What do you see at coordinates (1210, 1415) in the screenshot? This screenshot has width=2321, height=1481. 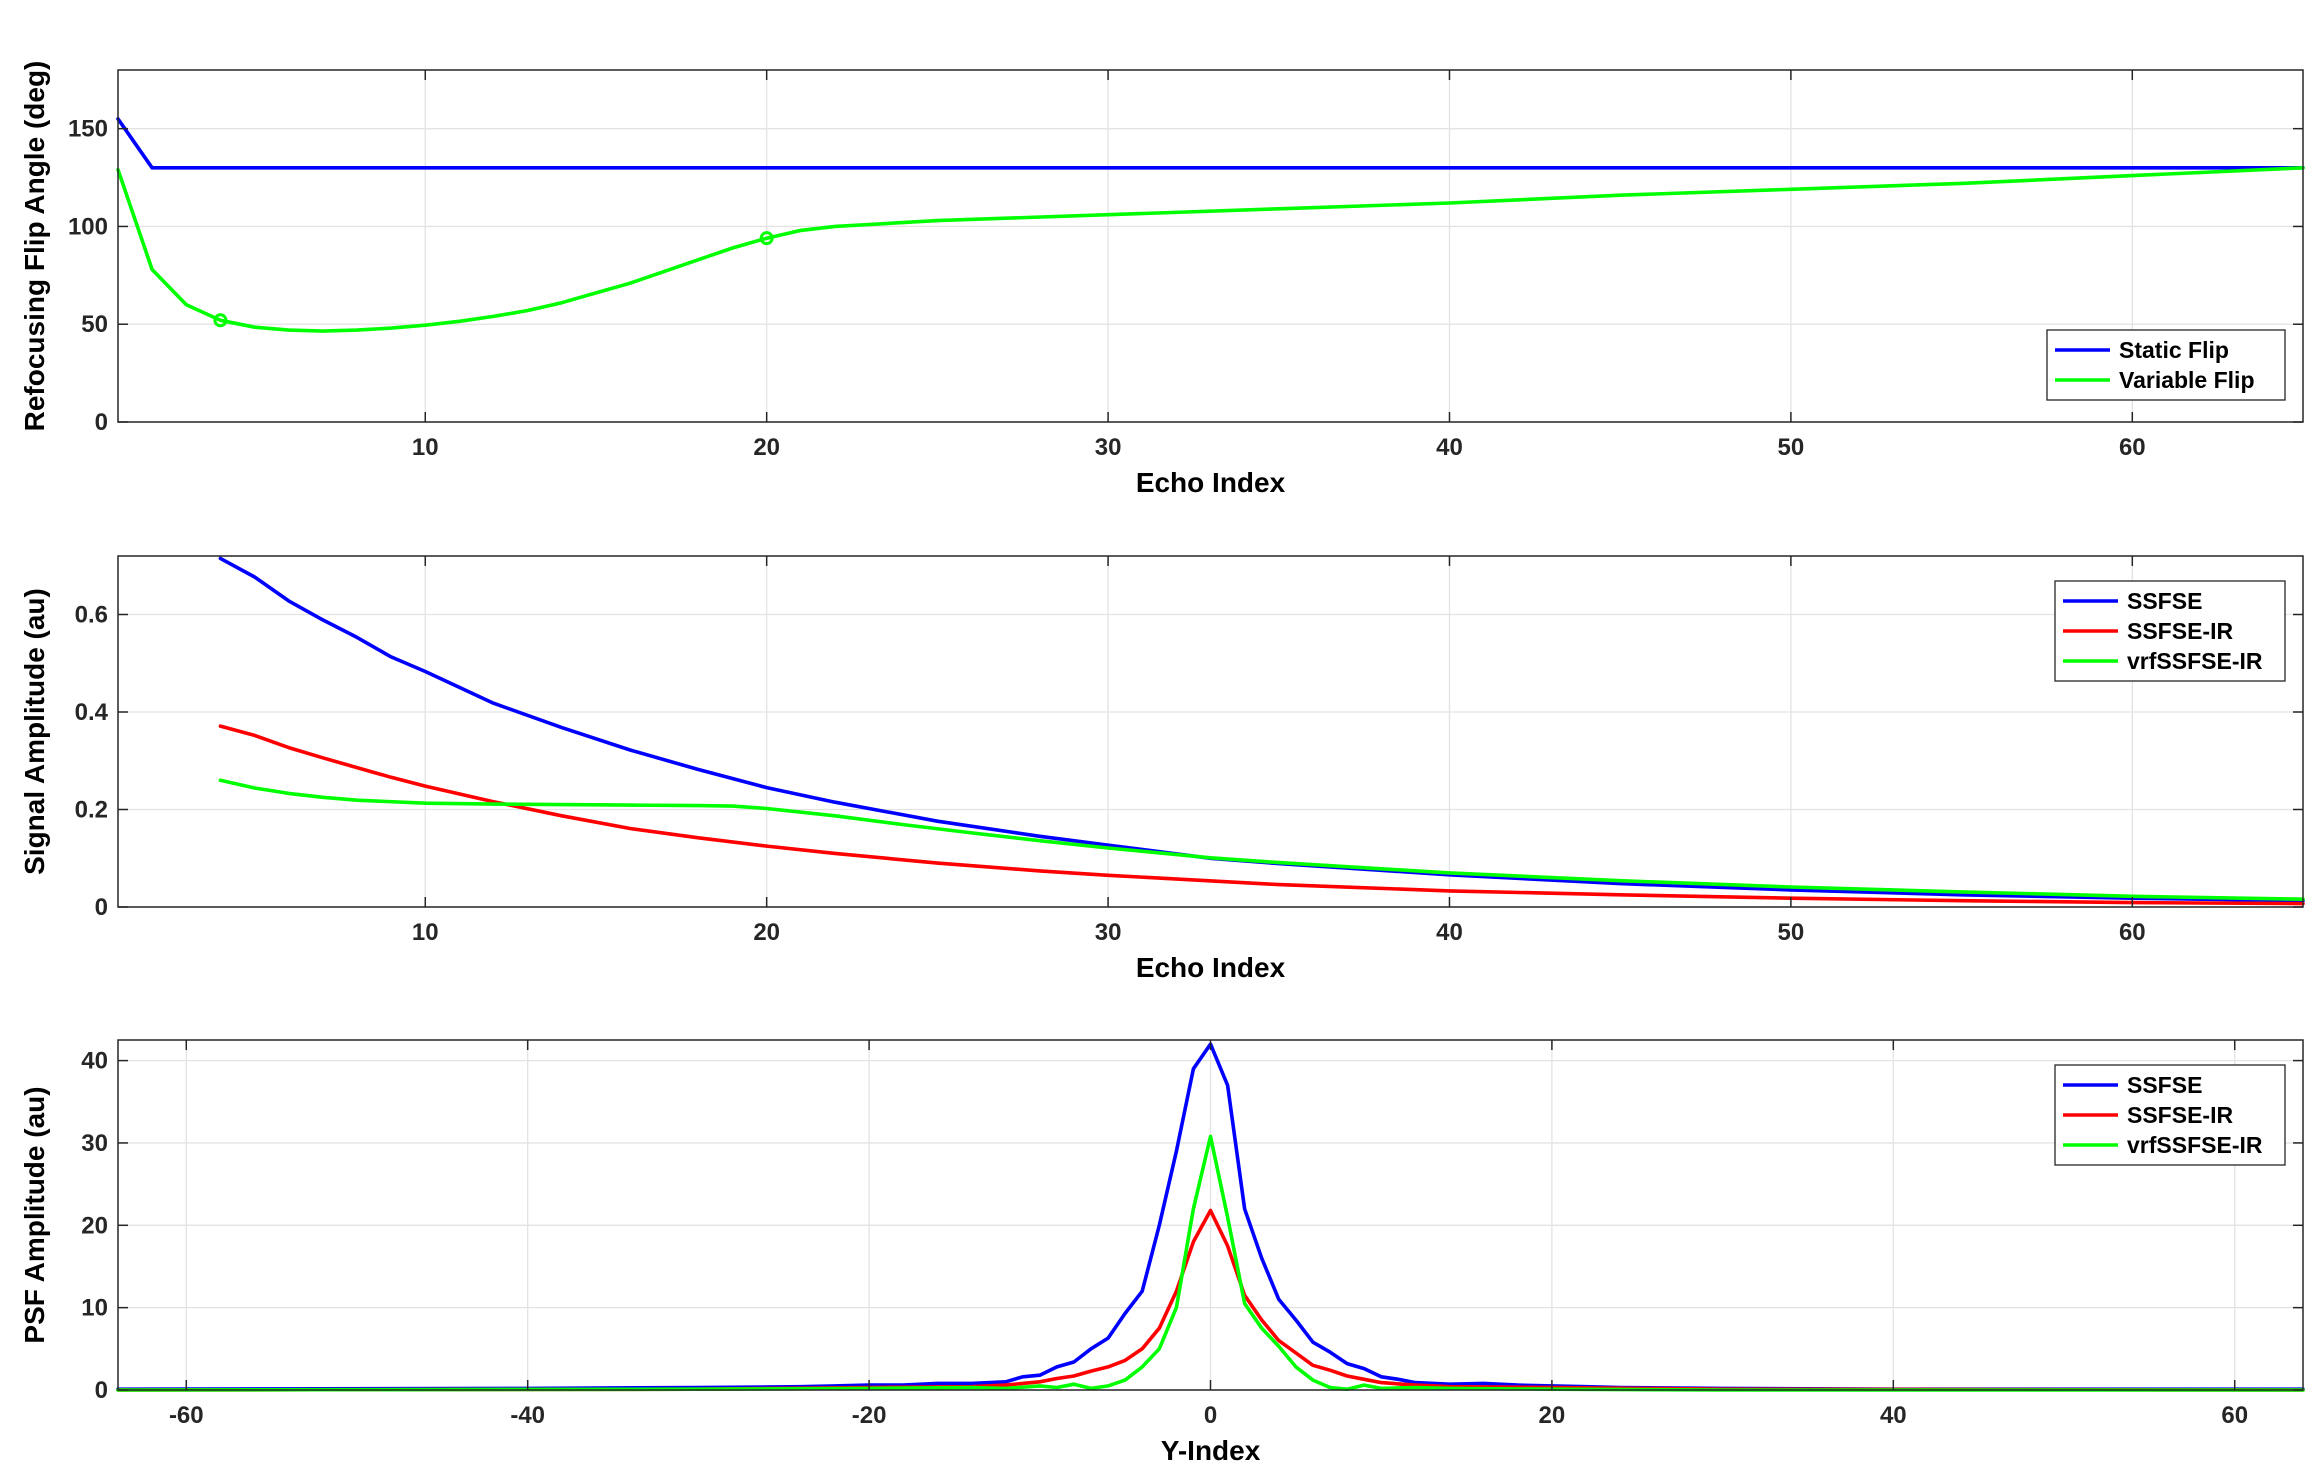 I see `x-tick-label: 0` at bounding box center [1210, 1415].